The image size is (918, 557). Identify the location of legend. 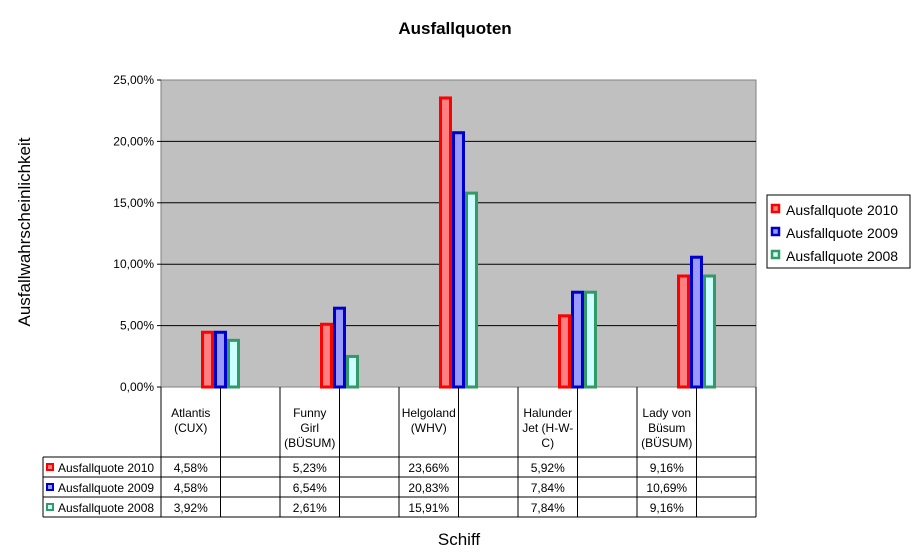
(838, 231).